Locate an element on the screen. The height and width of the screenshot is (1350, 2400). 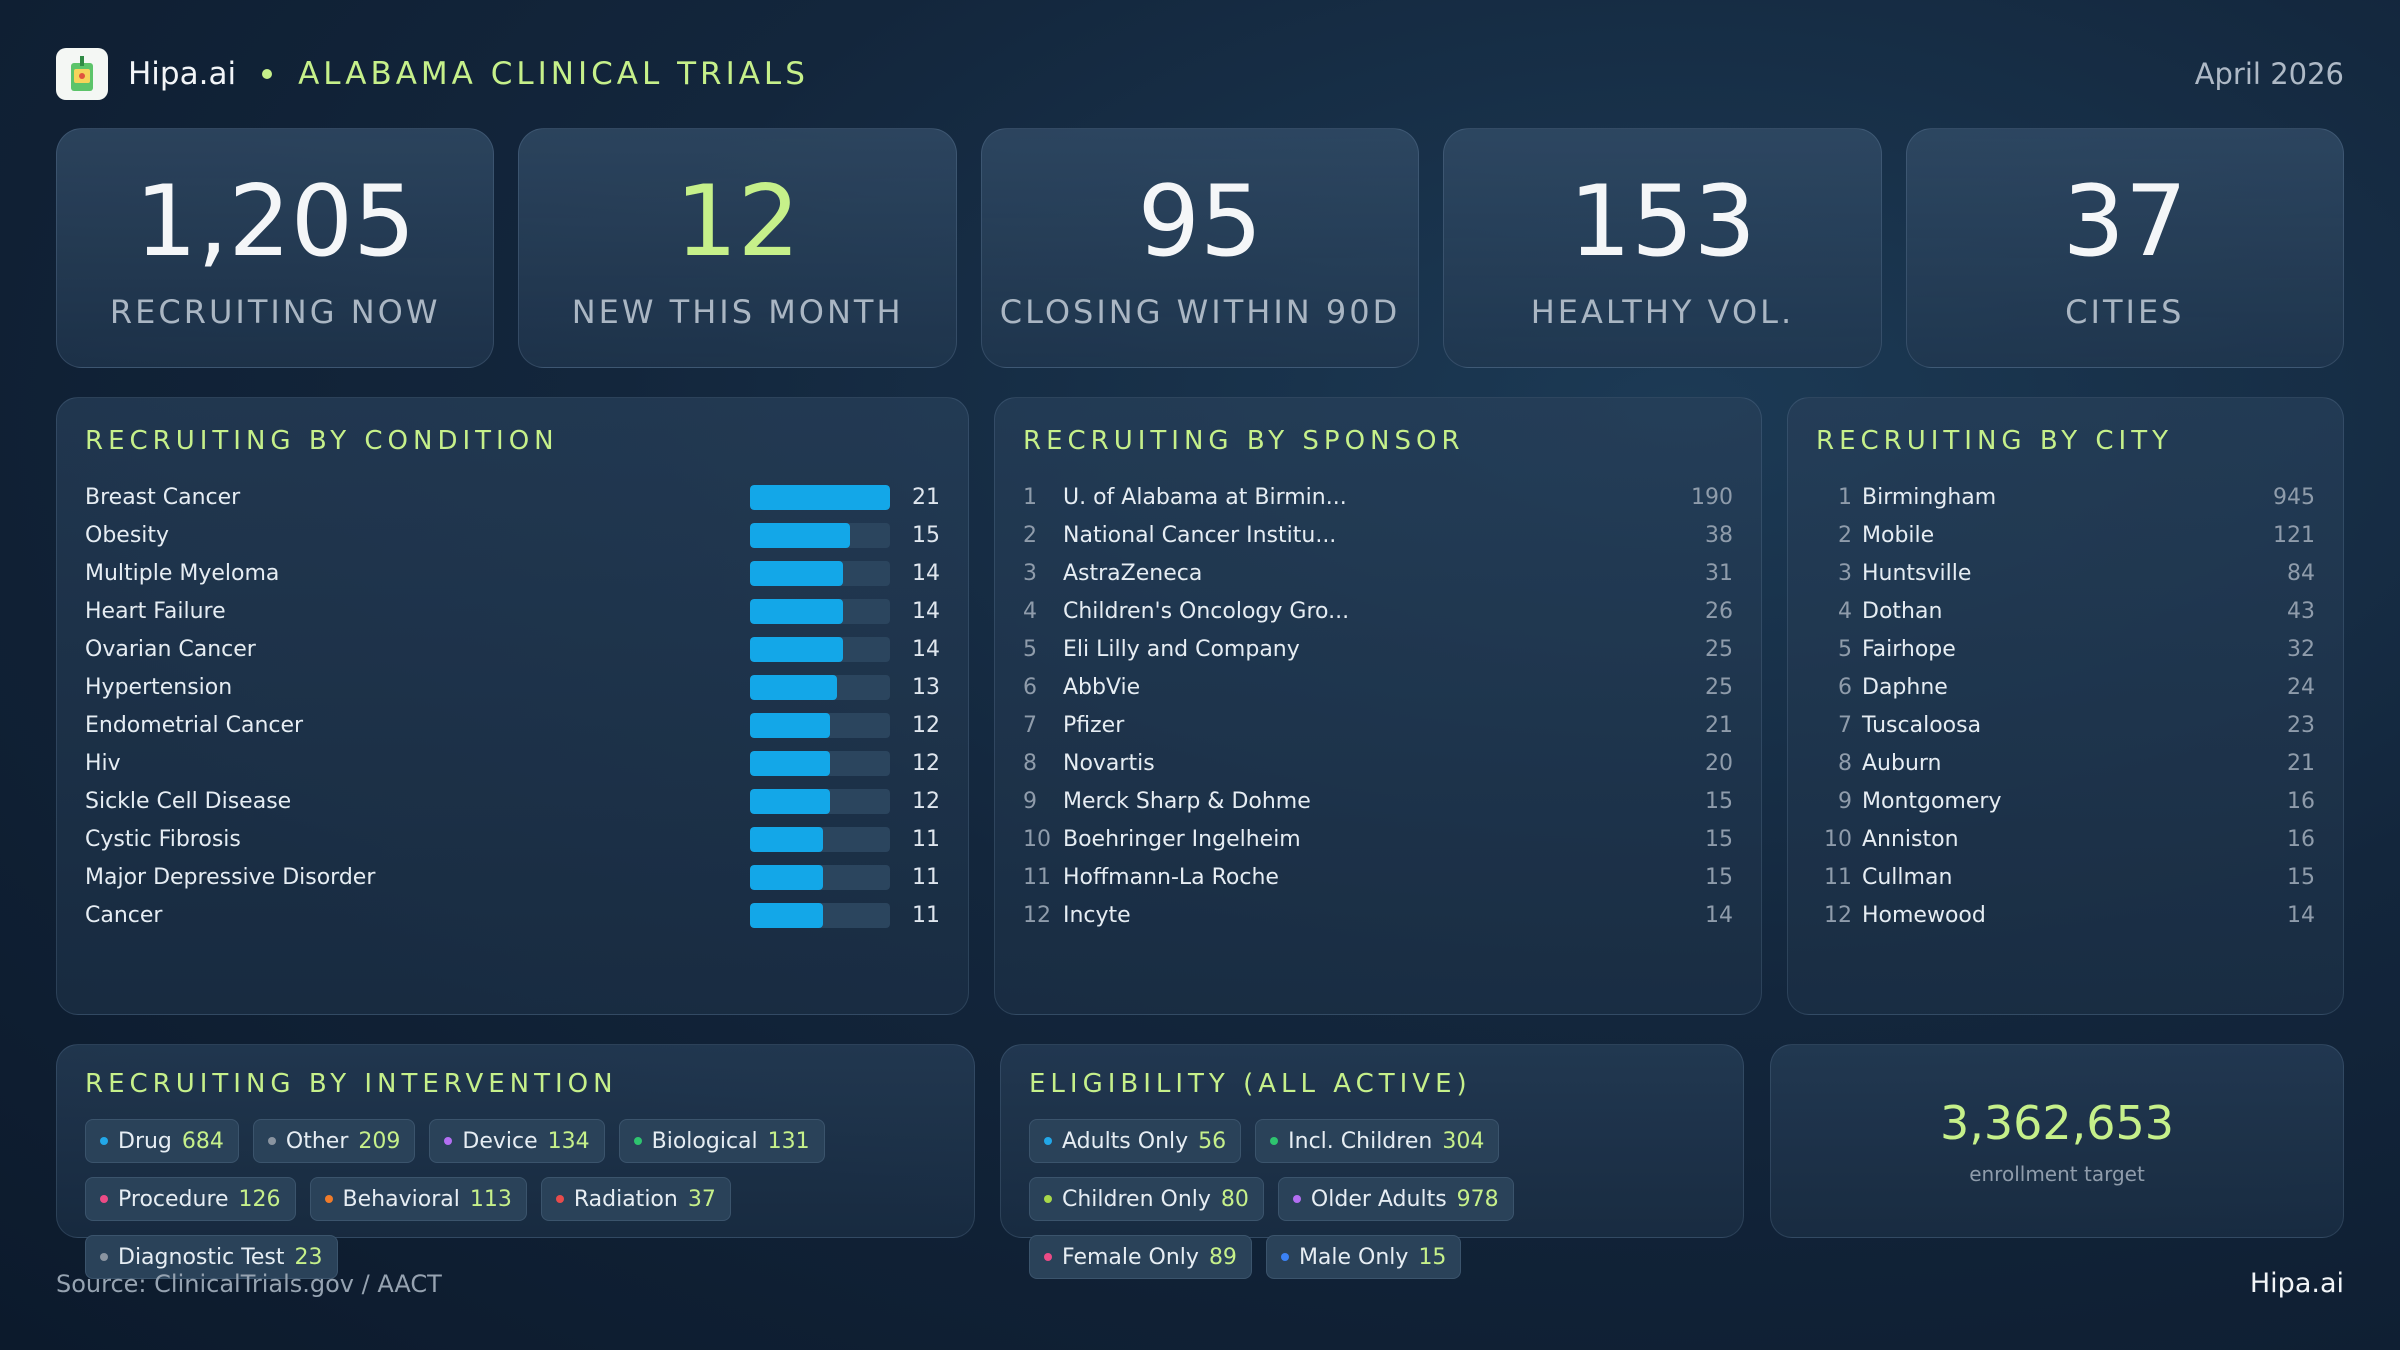
sponsor-row: 11 Hoffmann-La Roche 15 is located at coordinates (1378, 877).